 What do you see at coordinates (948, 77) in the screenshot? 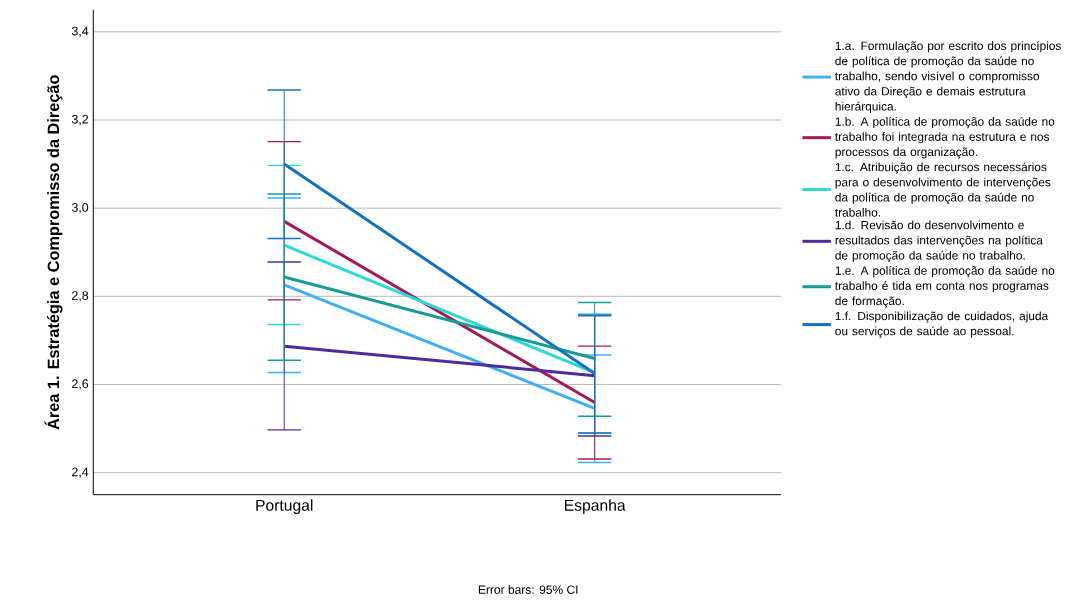
I see `legend-label: 1.a. Formulação por escrito dos princípios de política de promoção da saúde no trabalho, sendo visível o compromisso ativo da Direção e demais estrutura hierárquica.` at bounding box center [948, 77].